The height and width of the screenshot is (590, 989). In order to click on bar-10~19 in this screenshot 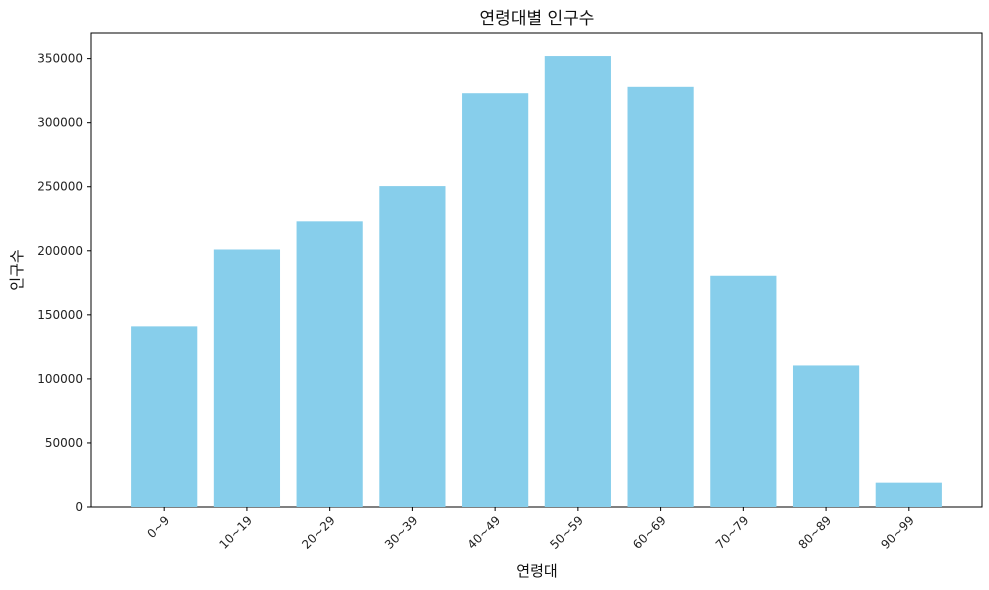, I will do `click(247, 378)`.